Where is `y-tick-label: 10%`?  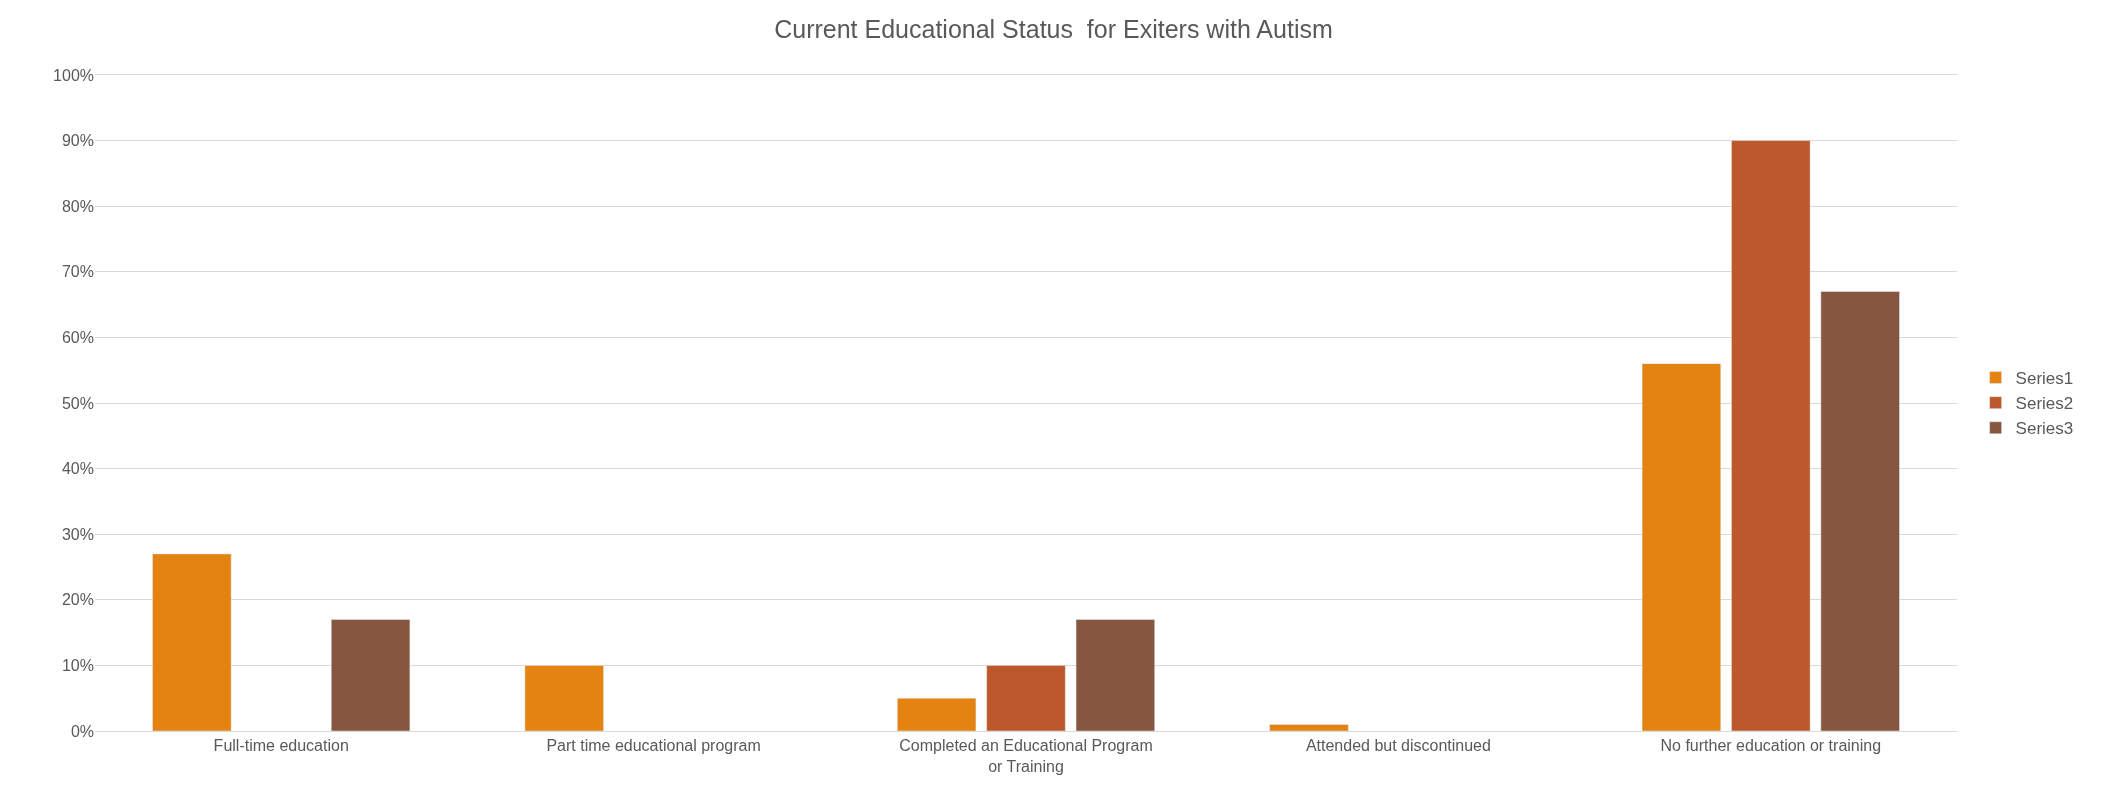 y-tick-label: 10% is located at coordinates (77, 665).